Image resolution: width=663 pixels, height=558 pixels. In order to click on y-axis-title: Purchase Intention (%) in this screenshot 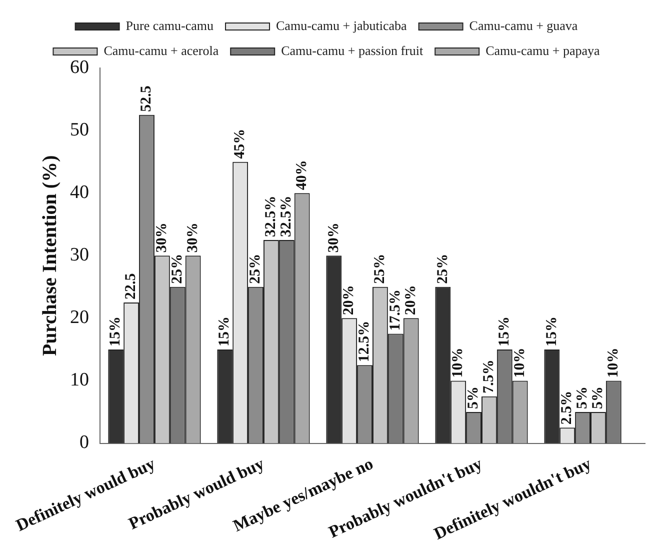, I will do `click(50, 255)`.